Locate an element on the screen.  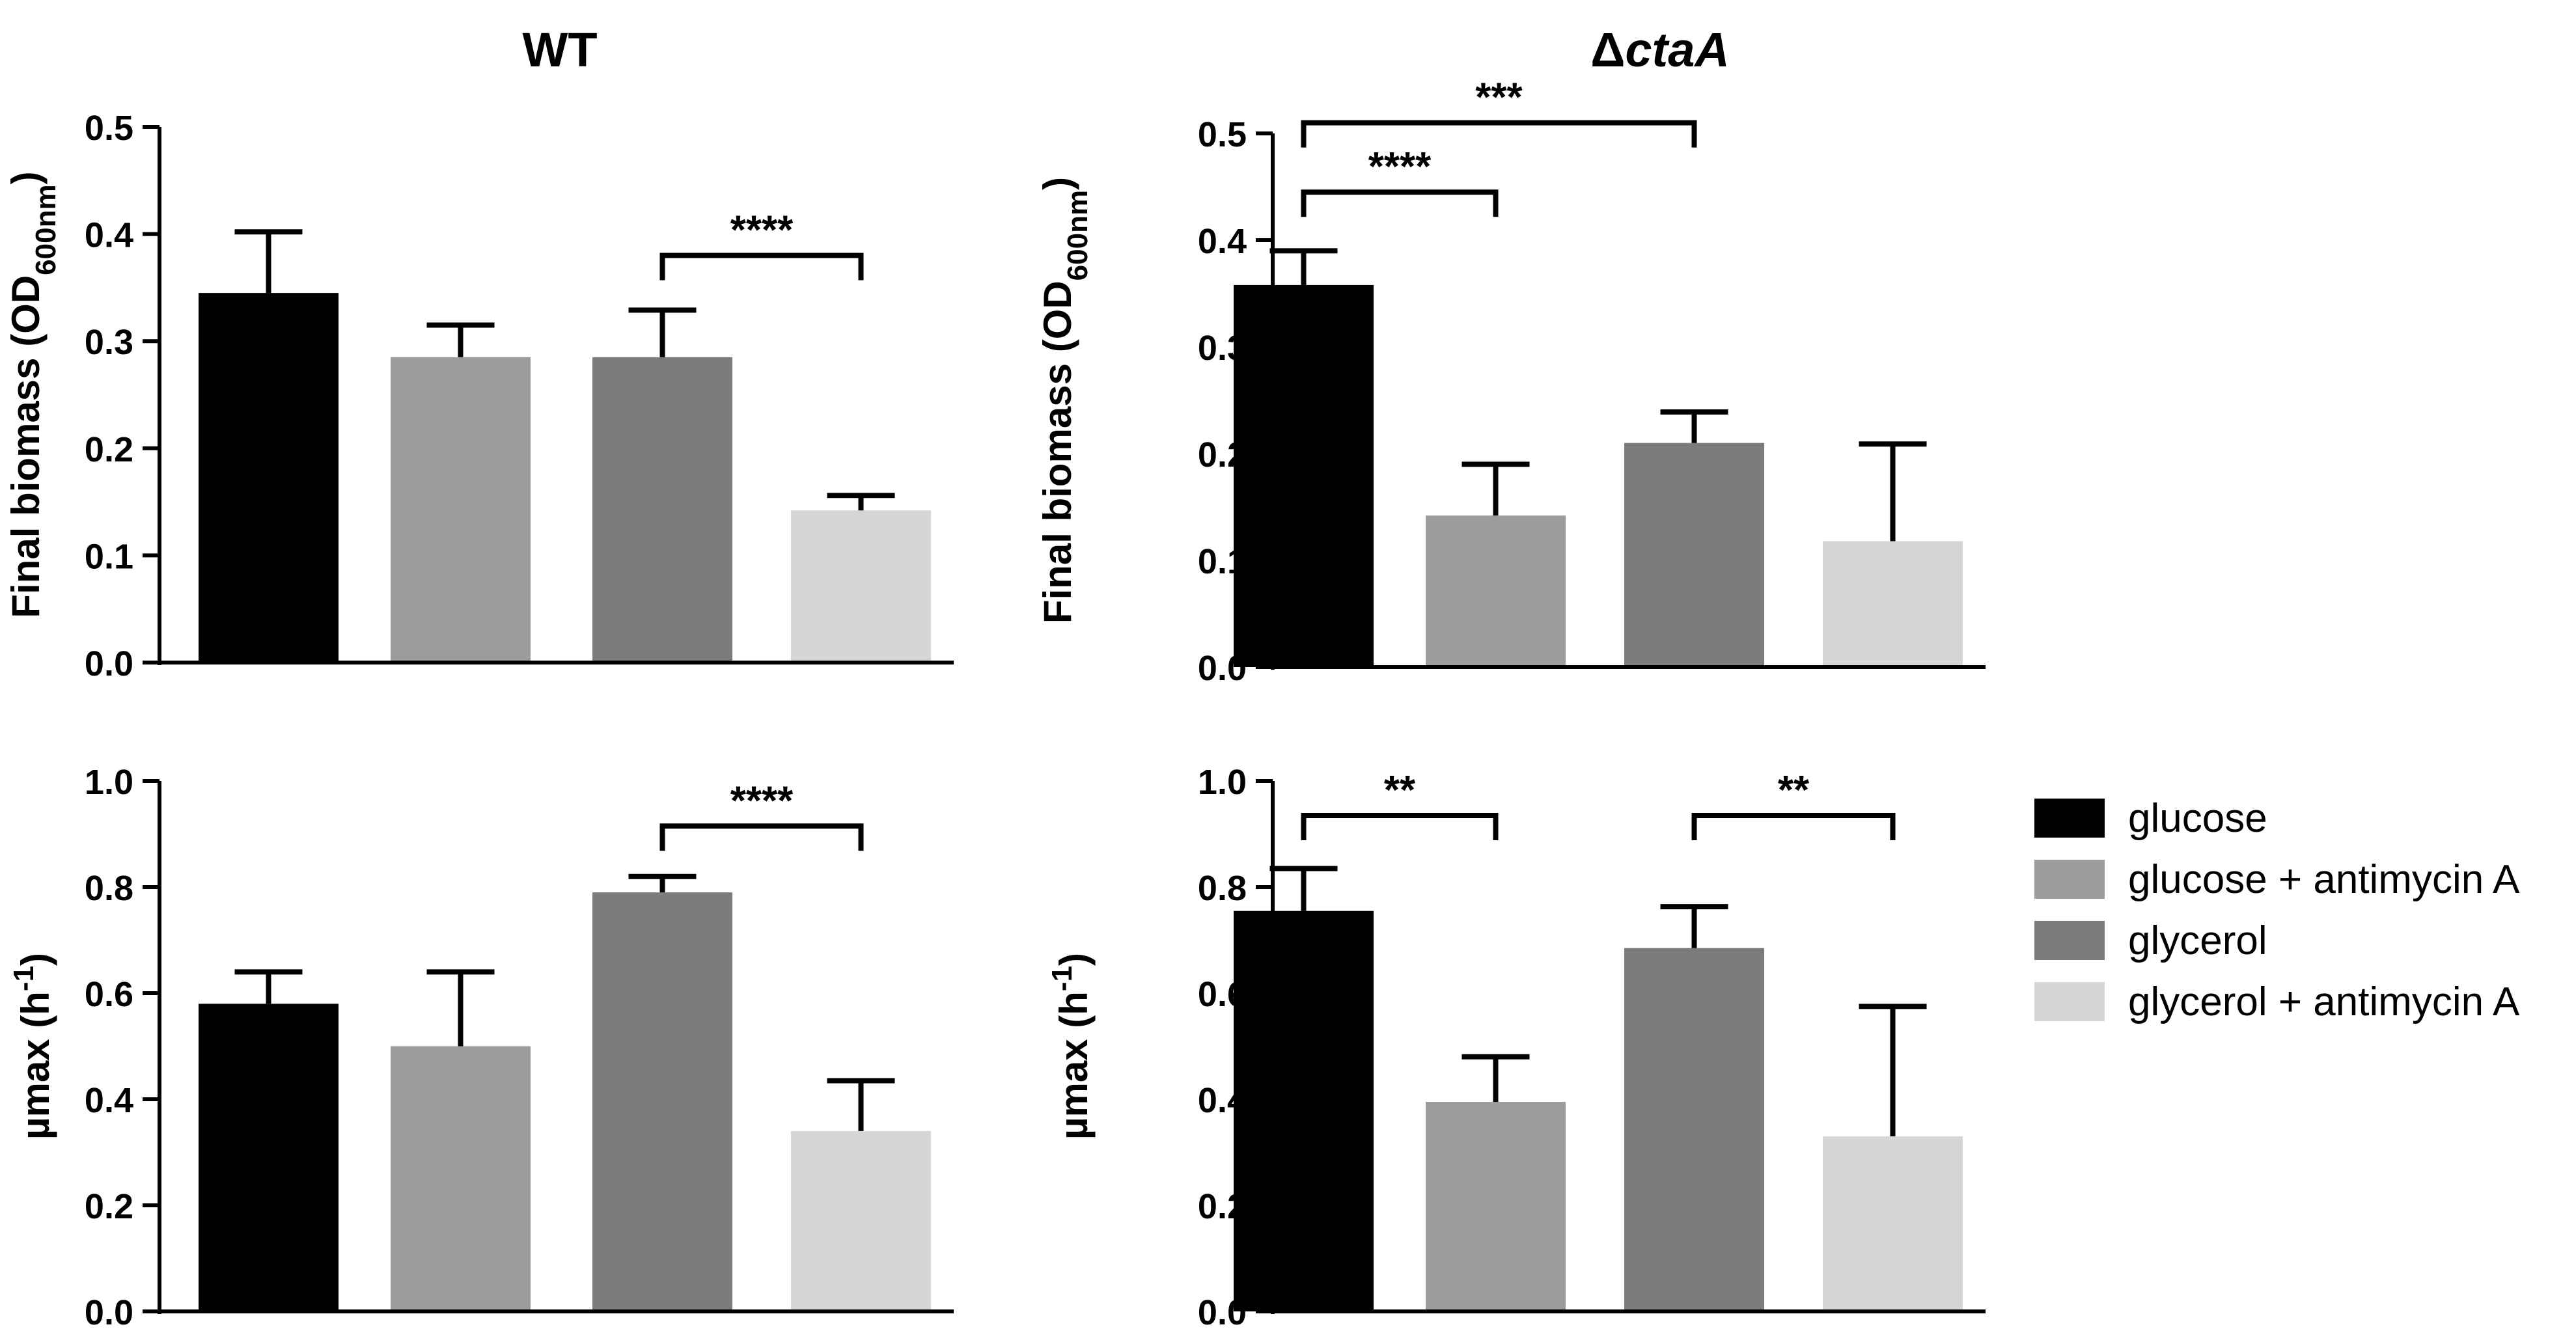
ctaa-biomass-y-tick-label: 0.0 is located at coordinates (1222, 669).